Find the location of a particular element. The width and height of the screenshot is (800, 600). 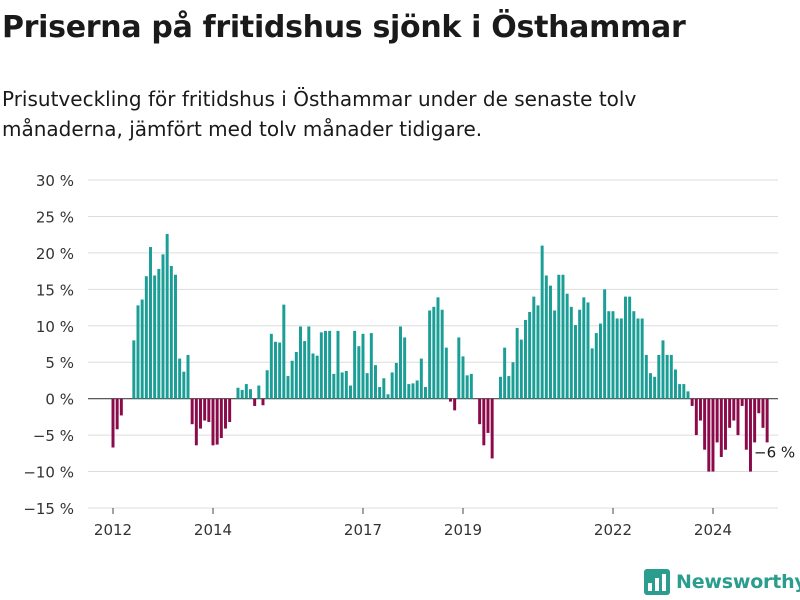

y-tick-label: 5 % is located at coordinates (59, 363).